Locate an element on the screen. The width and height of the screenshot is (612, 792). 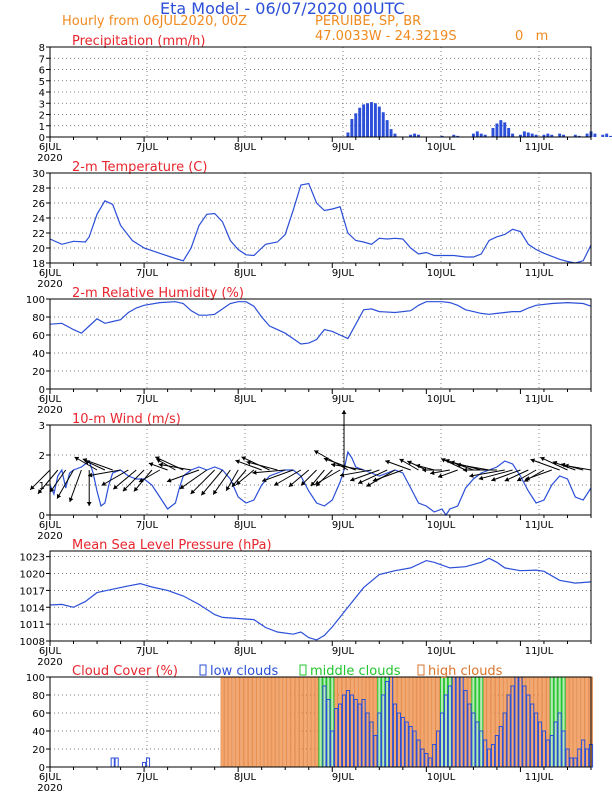
y-tick-label: 28 is located at coordinates (38, 189).